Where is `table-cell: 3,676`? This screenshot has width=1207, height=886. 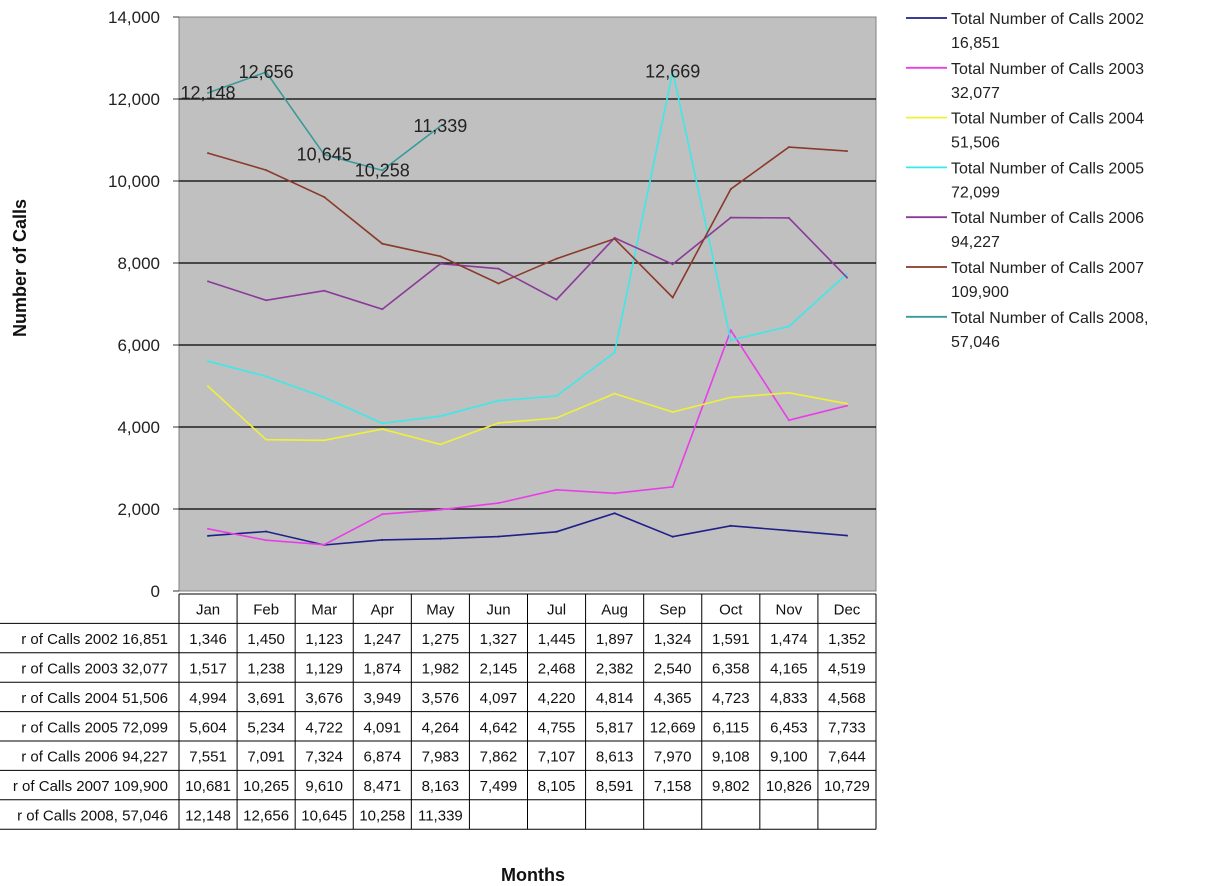 table-cell: 3,676 is located at coordinates (324, 698).